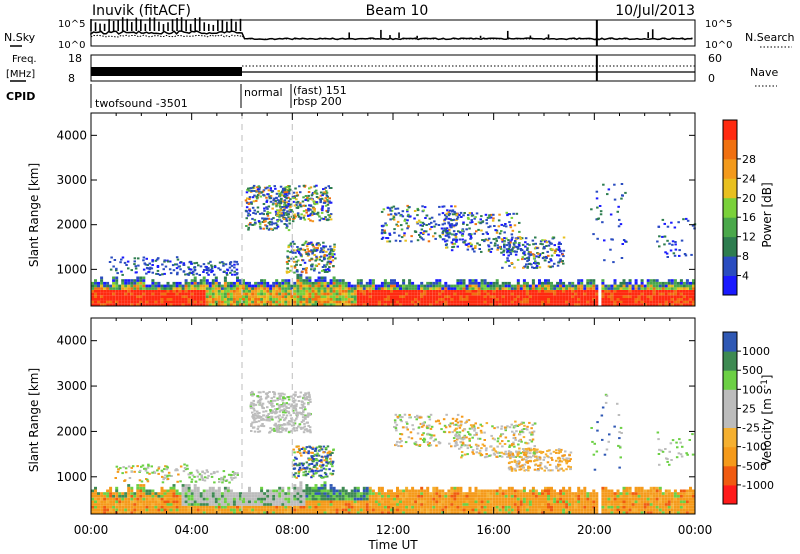 This screenshot has height=554, width=800. Describe the element at coordinates (166, 71) in the screenshot. I see `freq-band` at that location.